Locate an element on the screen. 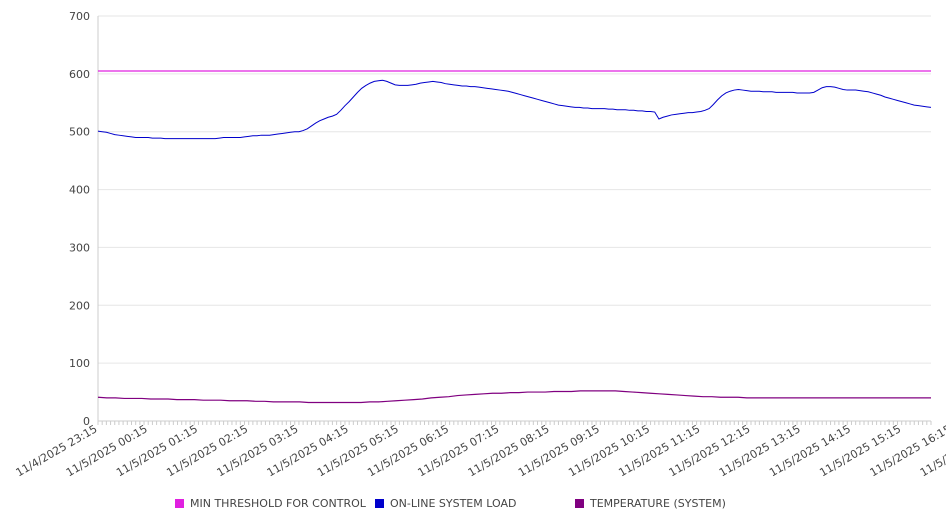  y-axis: 0 100 200 300 400 500 600 700 is located at coordinates (84, 219).